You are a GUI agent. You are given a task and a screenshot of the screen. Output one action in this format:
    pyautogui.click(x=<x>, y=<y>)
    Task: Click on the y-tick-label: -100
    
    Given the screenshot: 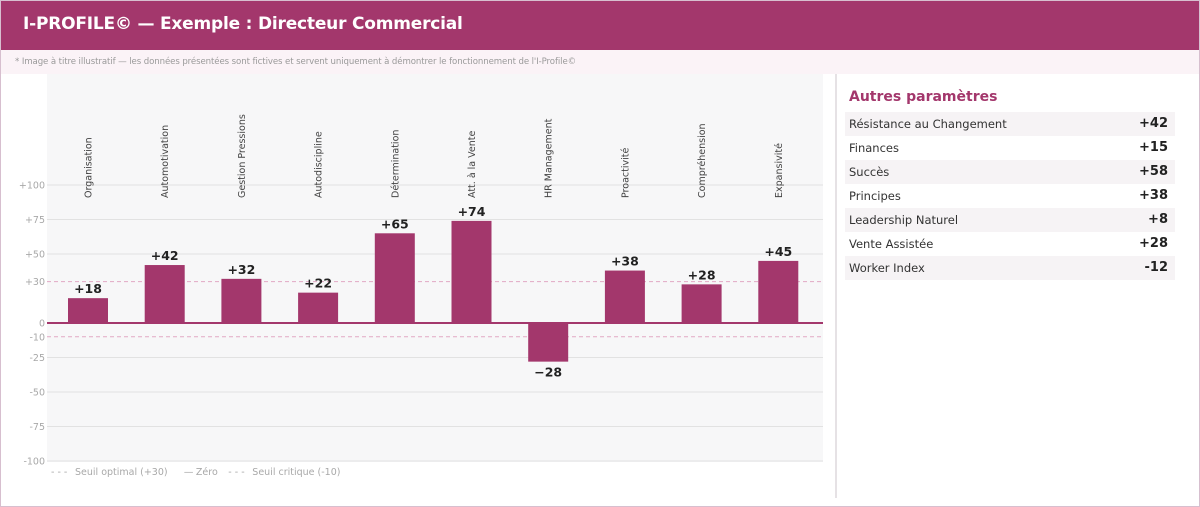 What is the action you would take?
    pyautogui.click(x=34, y=462)
    